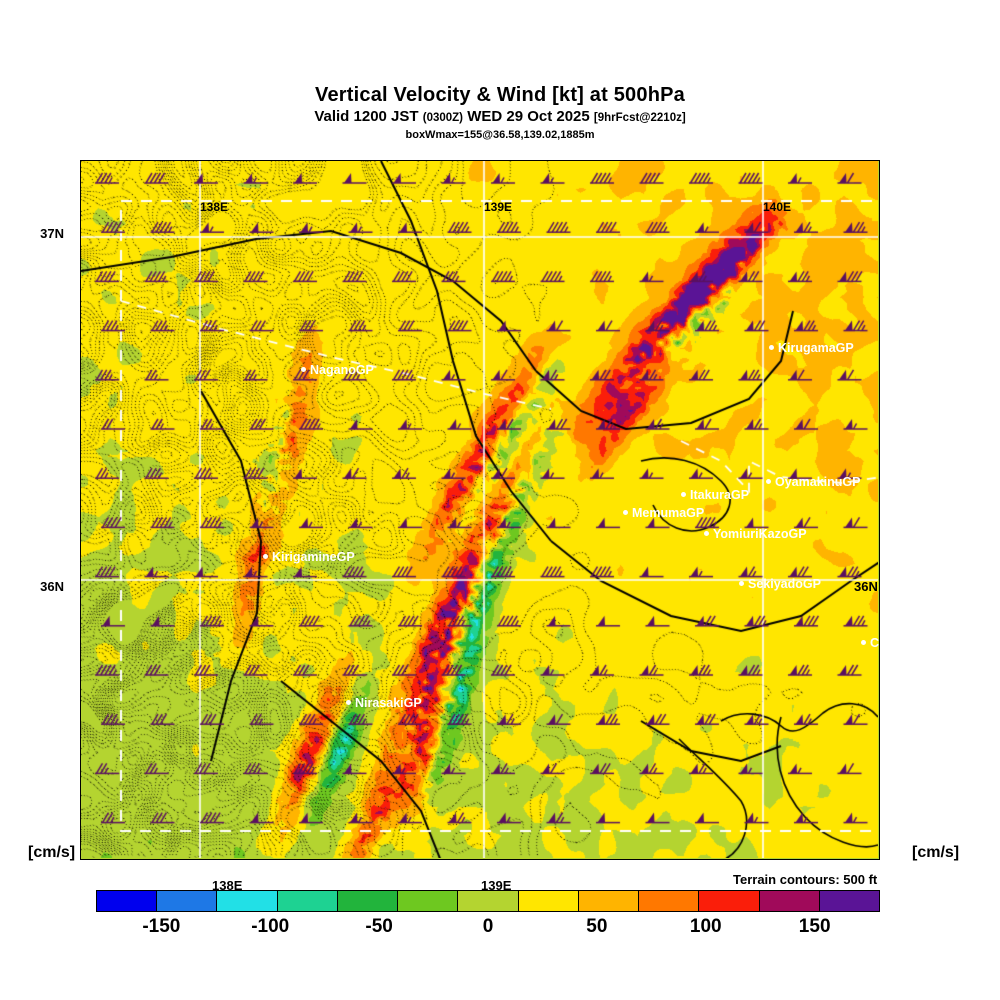 The height and width of the screenshot is (1000, 1000). Describe the element at coordinates (760, 534) in the screenshot. I see `station-name: YomiuriKazoGP` at that location.